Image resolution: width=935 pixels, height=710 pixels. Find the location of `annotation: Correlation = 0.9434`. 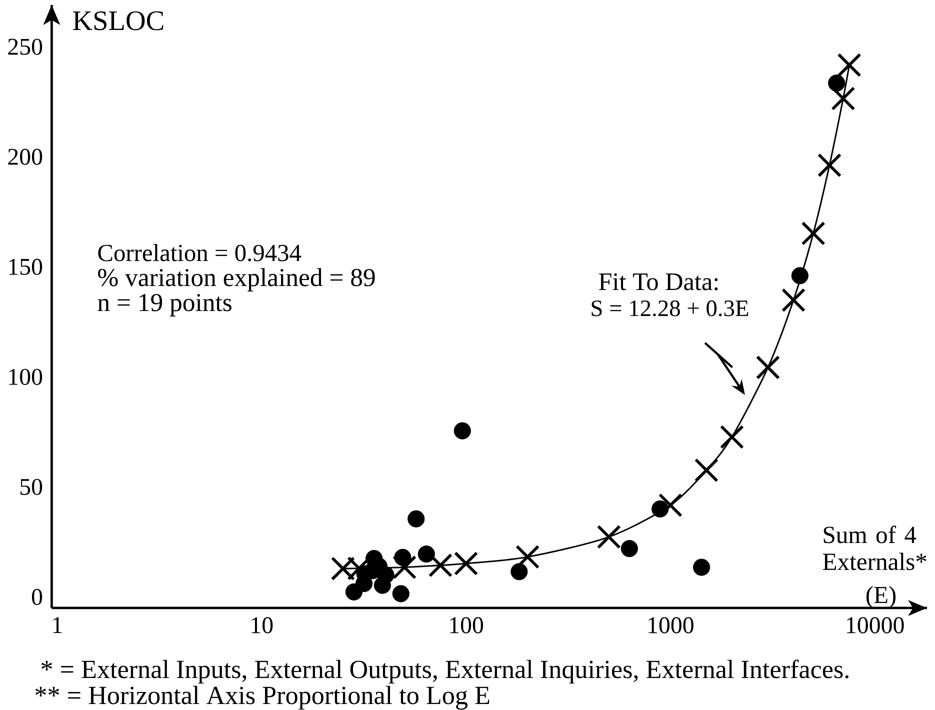

annotation: Correlation = 0.9434 is located at coordinates (200, 253).